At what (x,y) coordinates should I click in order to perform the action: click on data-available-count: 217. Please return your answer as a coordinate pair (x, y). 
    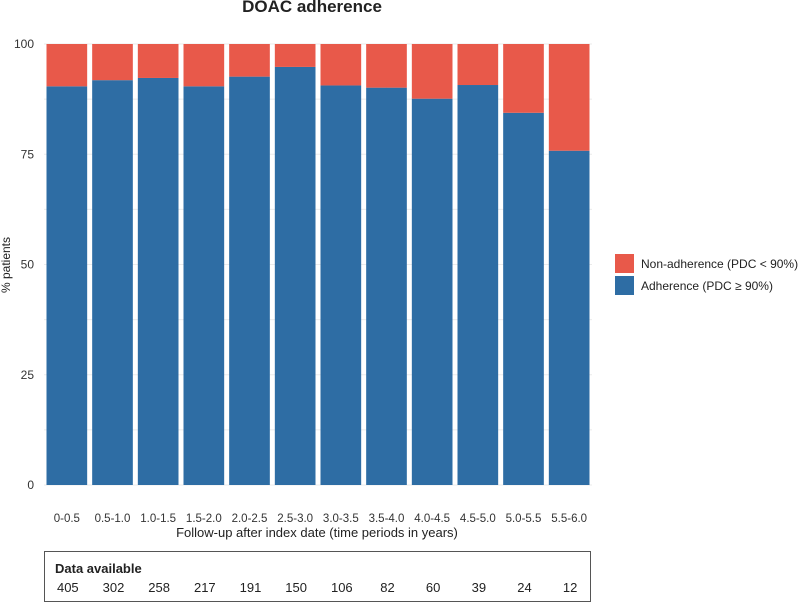
    Looking at the image, I should click on (204, 587).